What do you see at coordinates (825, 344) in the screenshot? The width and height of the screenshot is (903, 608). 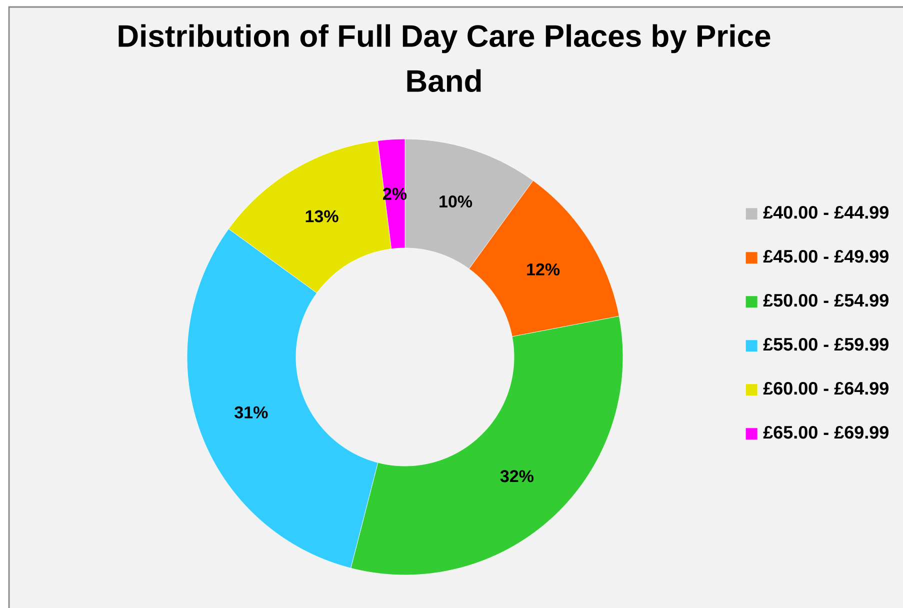 I see `legend-label: £55.00 - £59.99` at bounding box center [825, 344].